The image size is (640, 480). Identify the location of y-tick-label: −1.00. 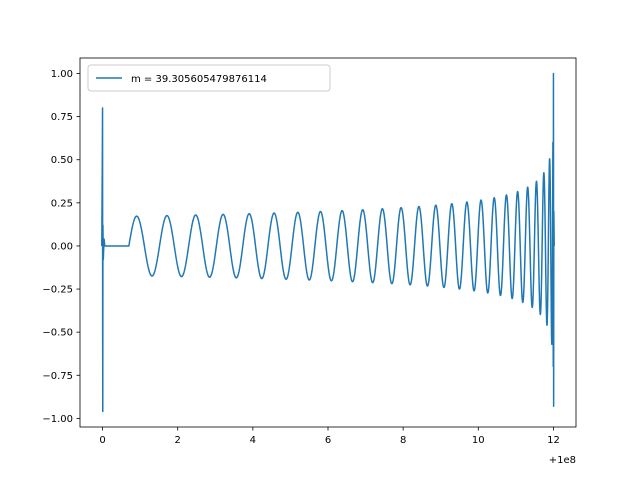
(57, 419).